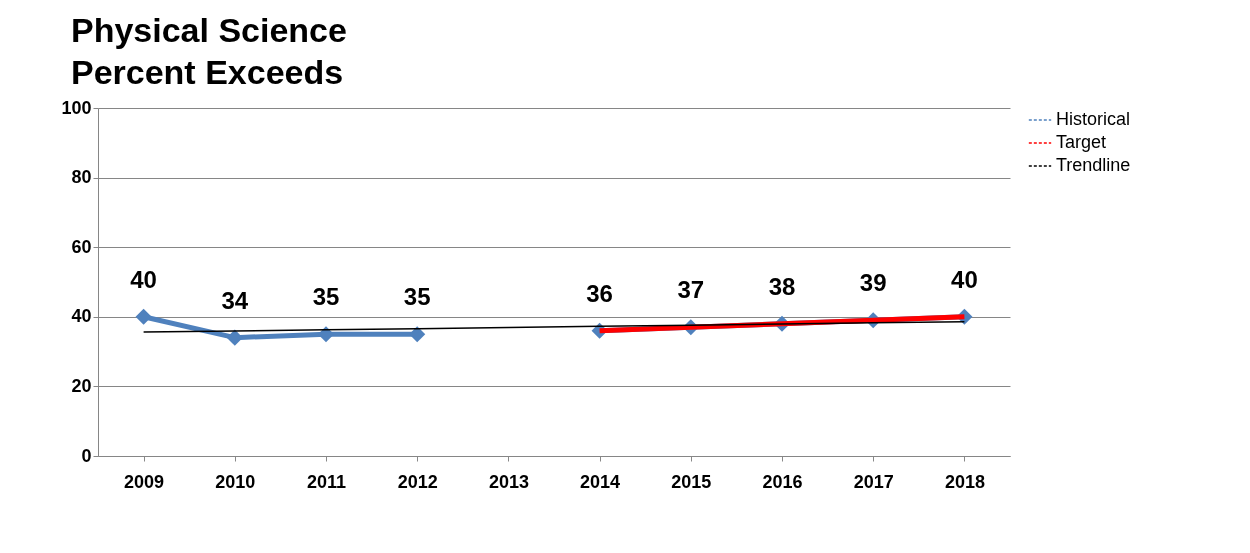 This screenshot has width=1250, height=553. What do you see at coordinates (873, 481) in the screenshot?
I see `x-tick-label: 2017` at bounding box center [873, 481].